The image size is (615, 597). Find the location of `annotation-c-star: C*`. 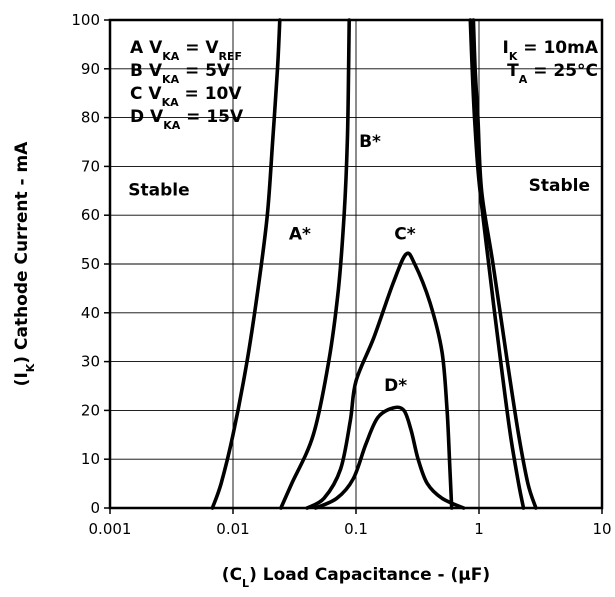

annotation-c-star: C* is located at coordinates (404, 235).